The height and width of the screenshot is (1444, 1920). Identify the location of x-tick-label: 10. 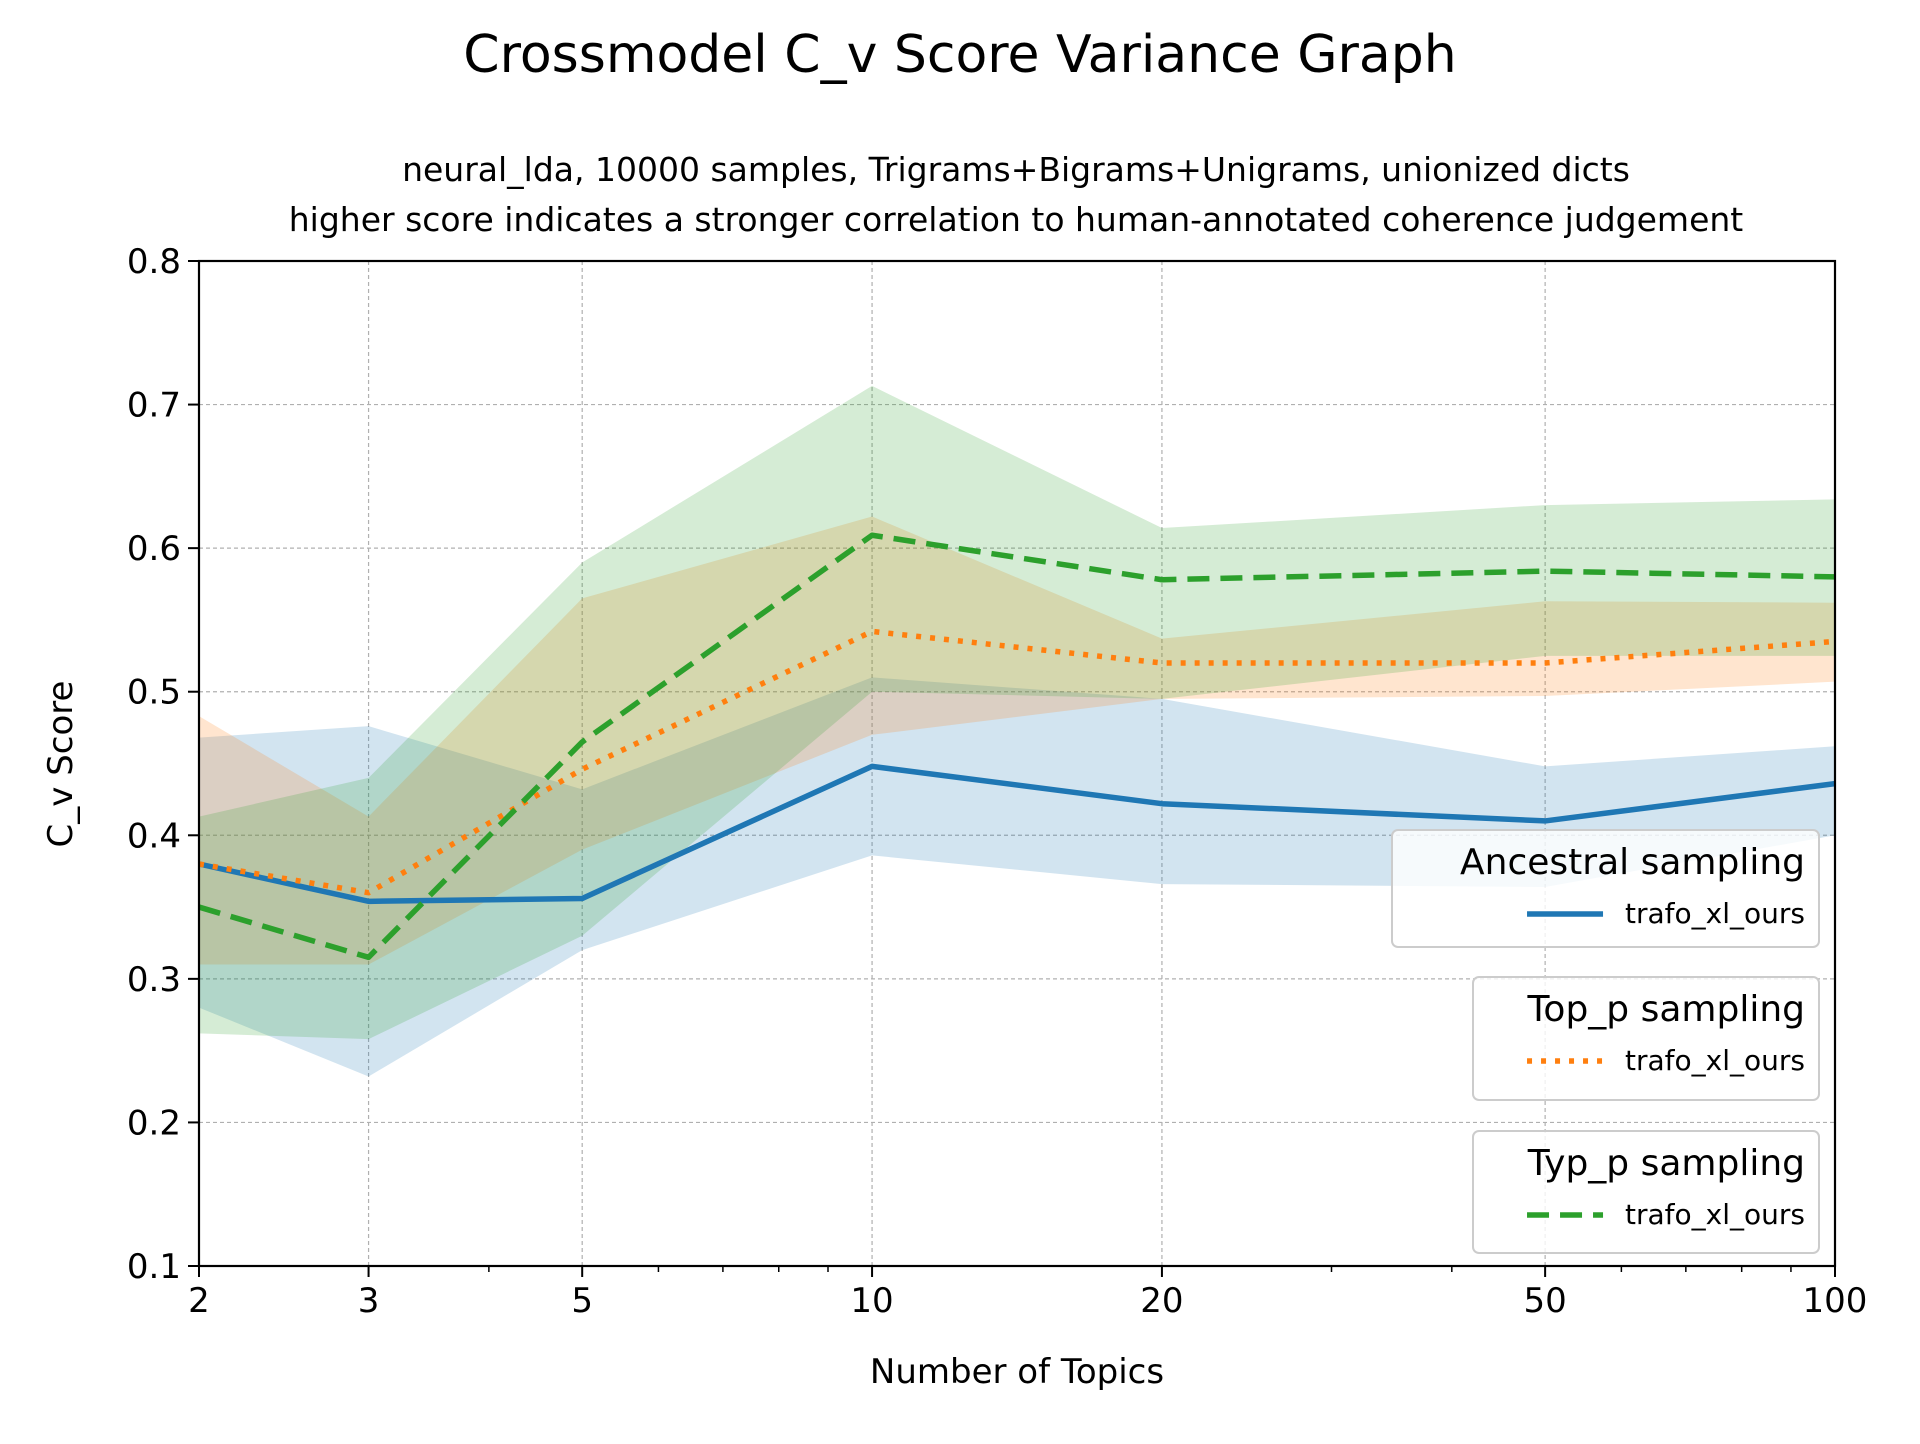
(871, 1301).